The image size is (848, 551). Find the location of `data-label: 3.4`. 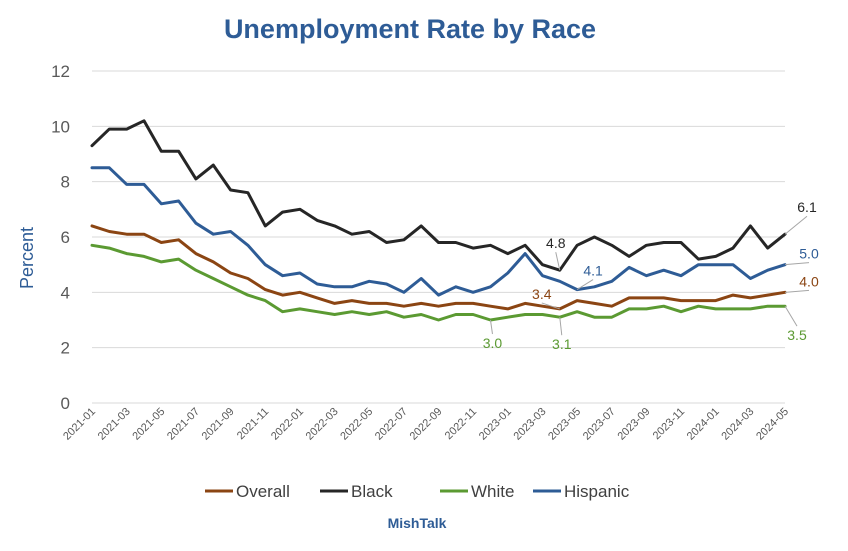

data-label: 3.4 is located at coordinates (542, 294).